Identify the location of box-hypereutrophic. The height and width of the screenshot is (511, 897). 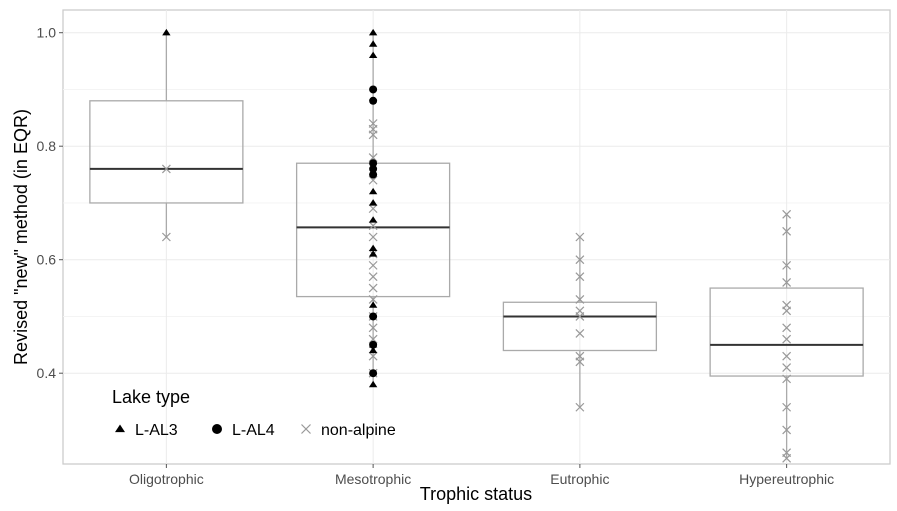
(786, 336).